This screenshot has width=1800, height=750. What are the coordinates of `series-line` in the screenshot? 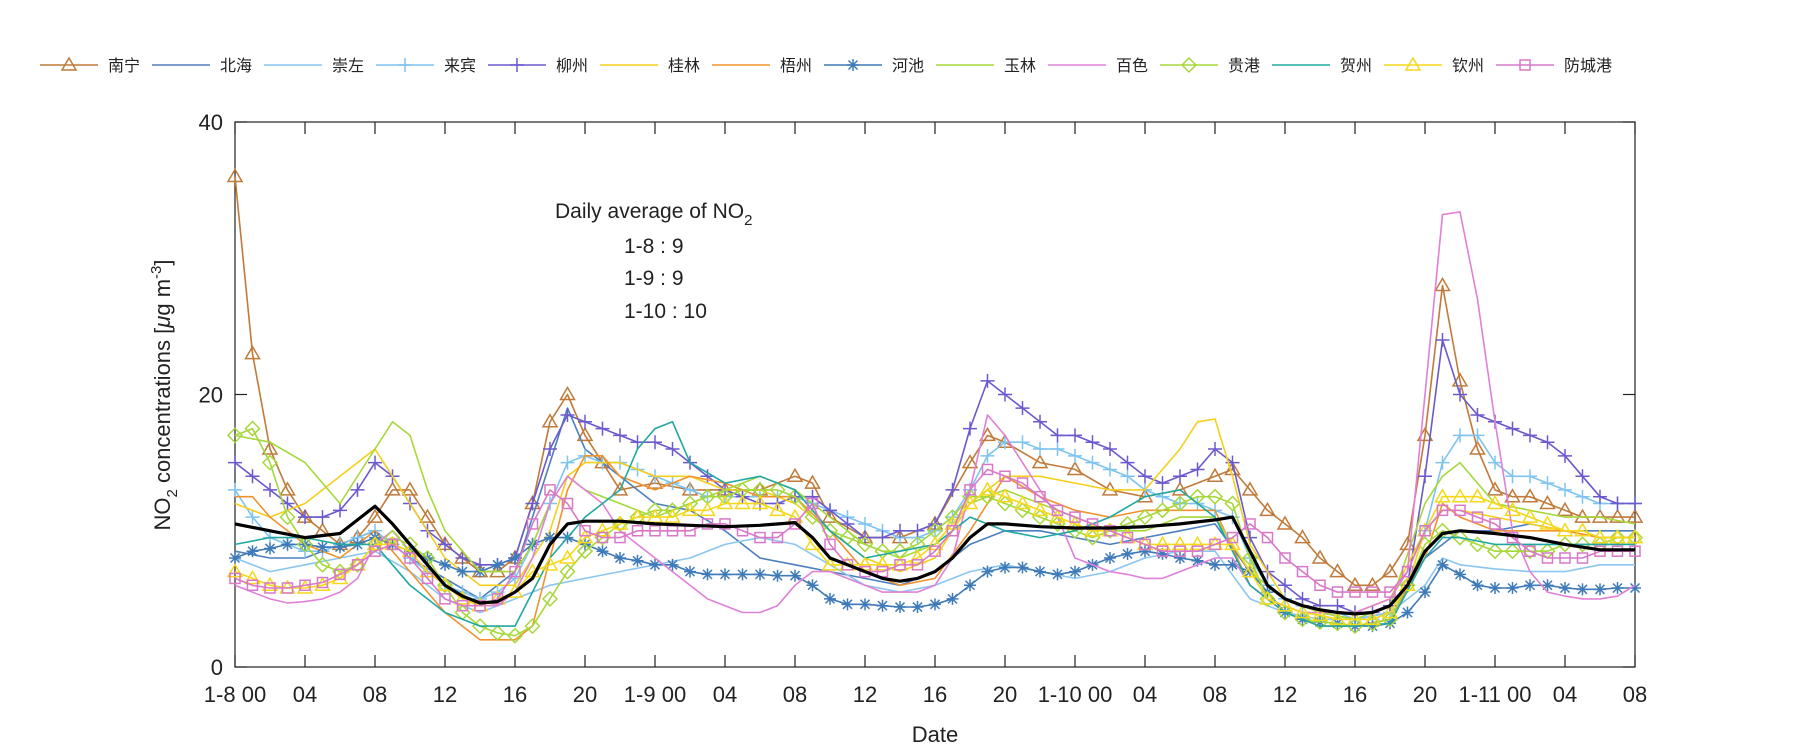 It's located at (934, 537).